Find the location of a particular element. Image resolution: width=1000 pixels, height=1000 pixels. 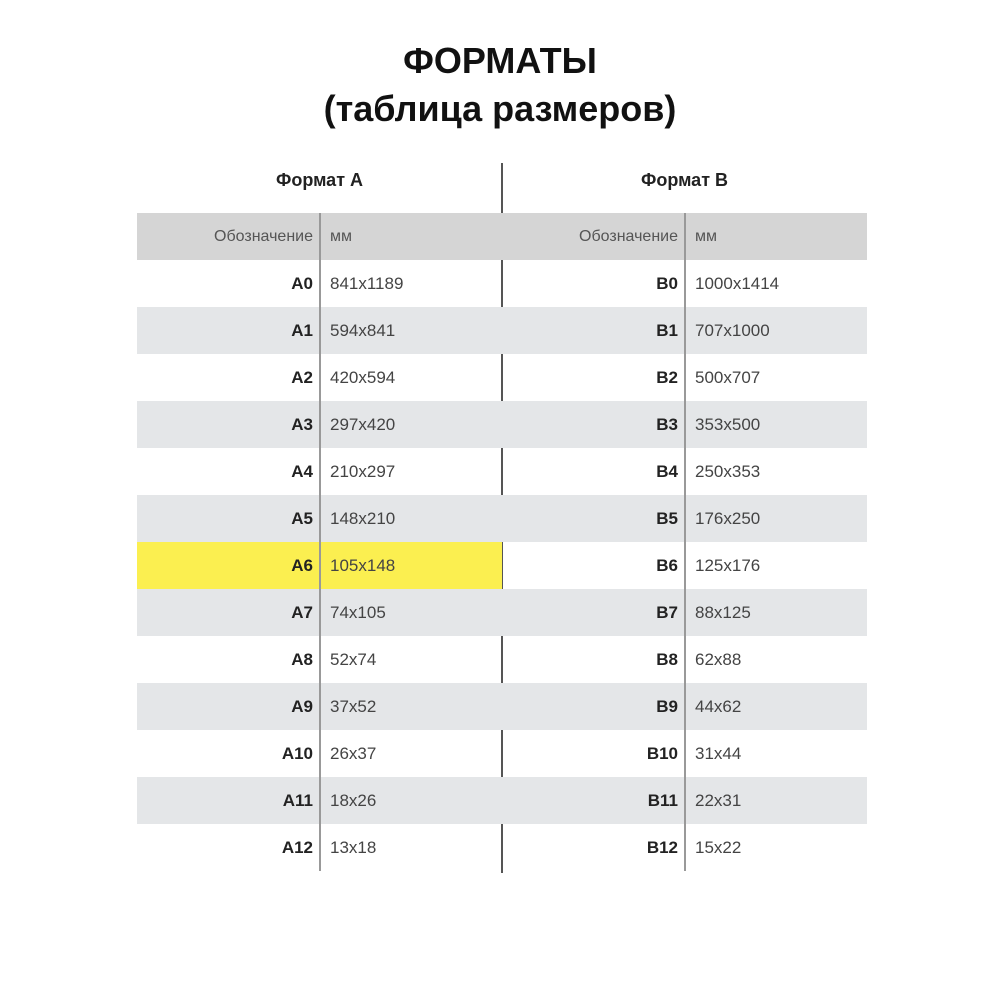

format-designation: A11 is located at coordinates (297, 800).